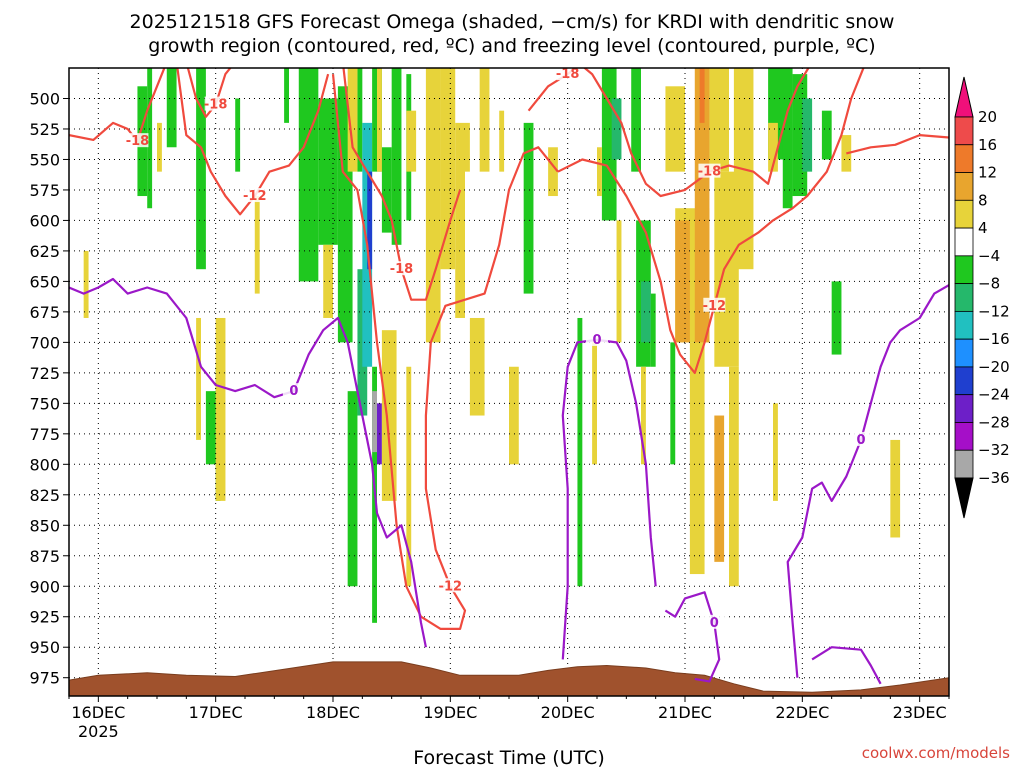 The image size is (1024, 768). What do you see at coordinates (333, 712) in the screenshot?
I see `x-tick-label-2: 18DEC` at bounding box center [333, 712].